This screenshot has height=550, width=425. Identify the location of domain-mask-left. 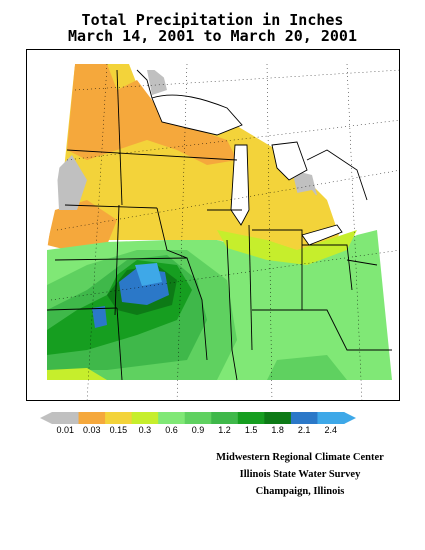
(51, 225).